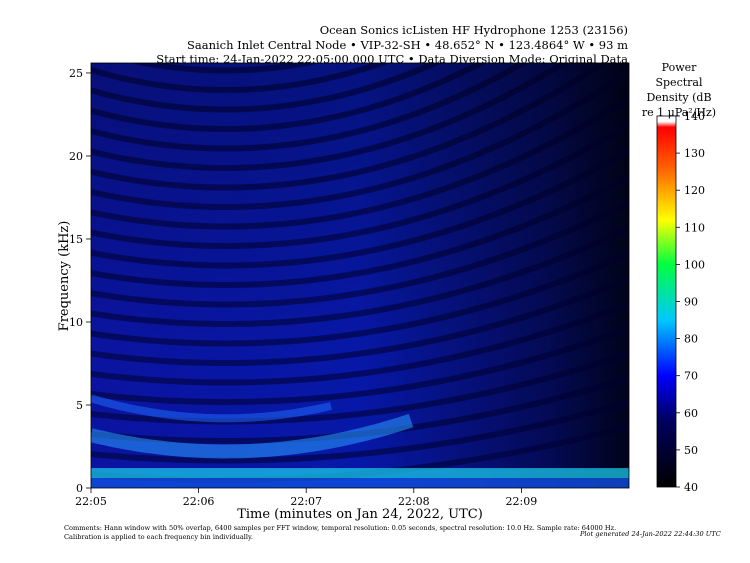 The height and width of the screenshot is (563, 750). What do you see at coordinates (225, 68) in the screenshot?
I see `interference-fringe` at bounding box center [225, 68].